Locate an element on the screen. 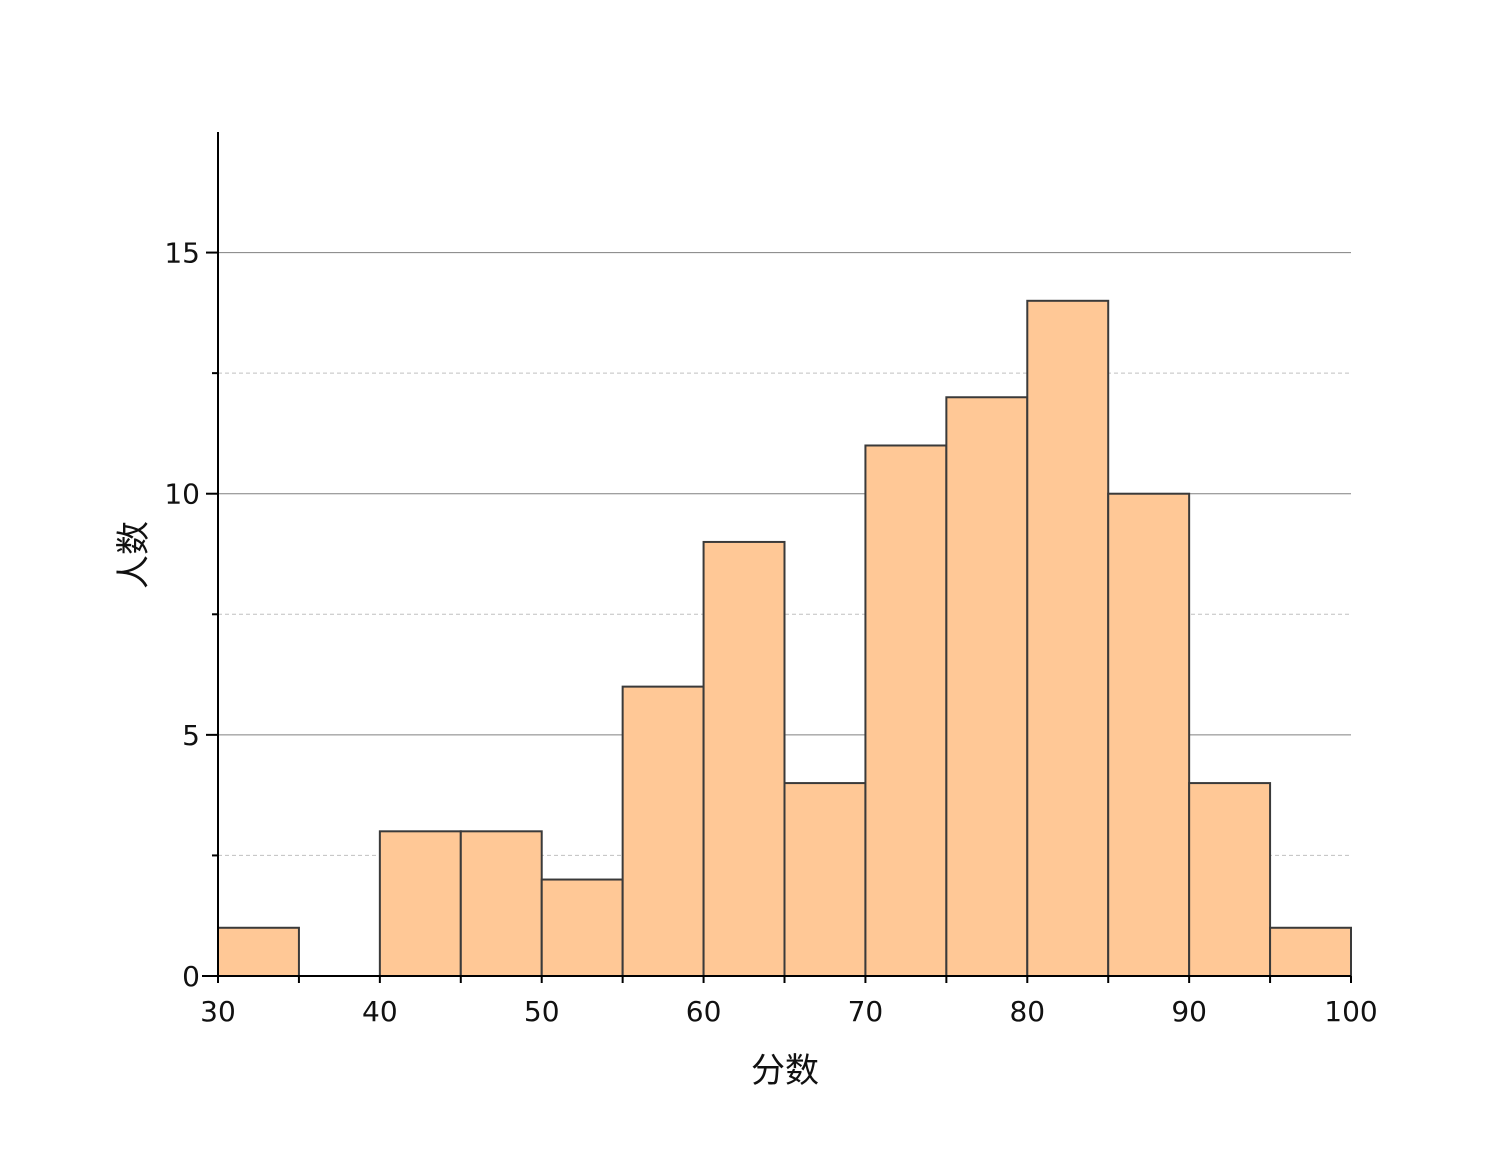  x-tick-label: 100 is located at coordinates (1350, 1011).